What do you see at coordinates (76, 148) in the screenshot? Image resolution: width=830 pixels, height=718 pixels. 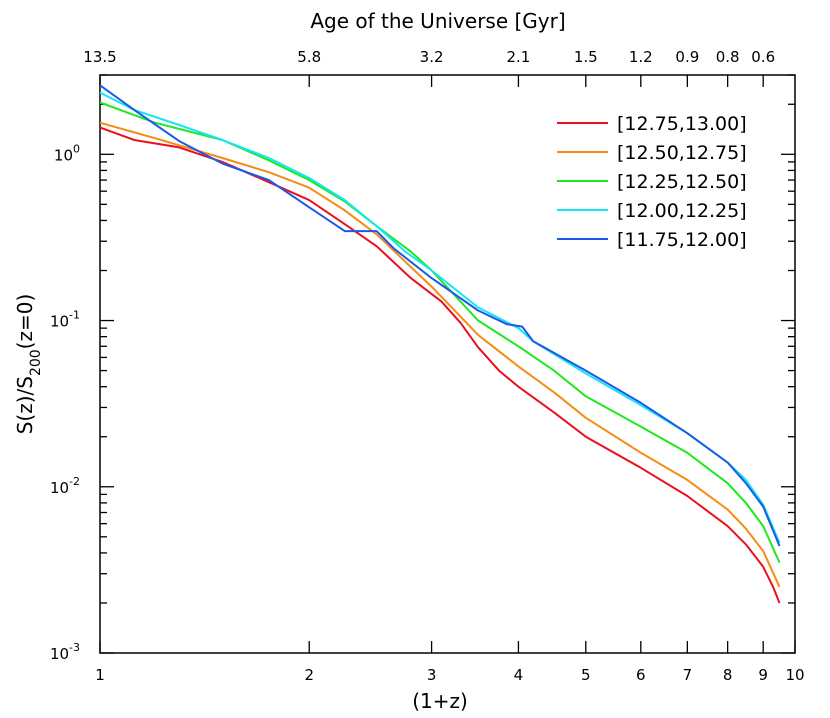 I see `y-tick-exponent: 0` at bounding box center [76, 148].